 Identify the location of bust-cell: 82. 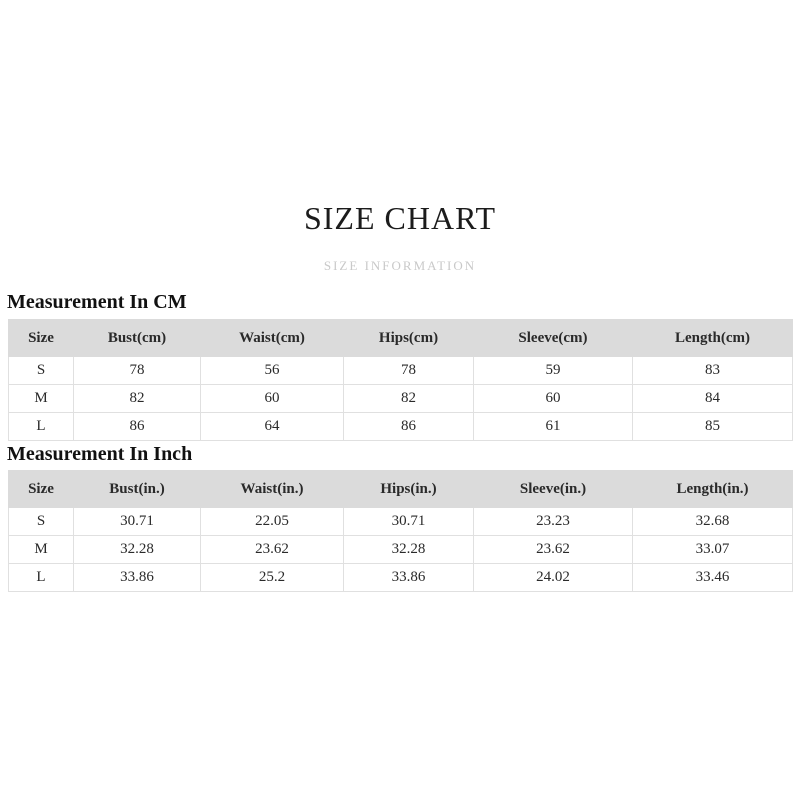
(137, 398).